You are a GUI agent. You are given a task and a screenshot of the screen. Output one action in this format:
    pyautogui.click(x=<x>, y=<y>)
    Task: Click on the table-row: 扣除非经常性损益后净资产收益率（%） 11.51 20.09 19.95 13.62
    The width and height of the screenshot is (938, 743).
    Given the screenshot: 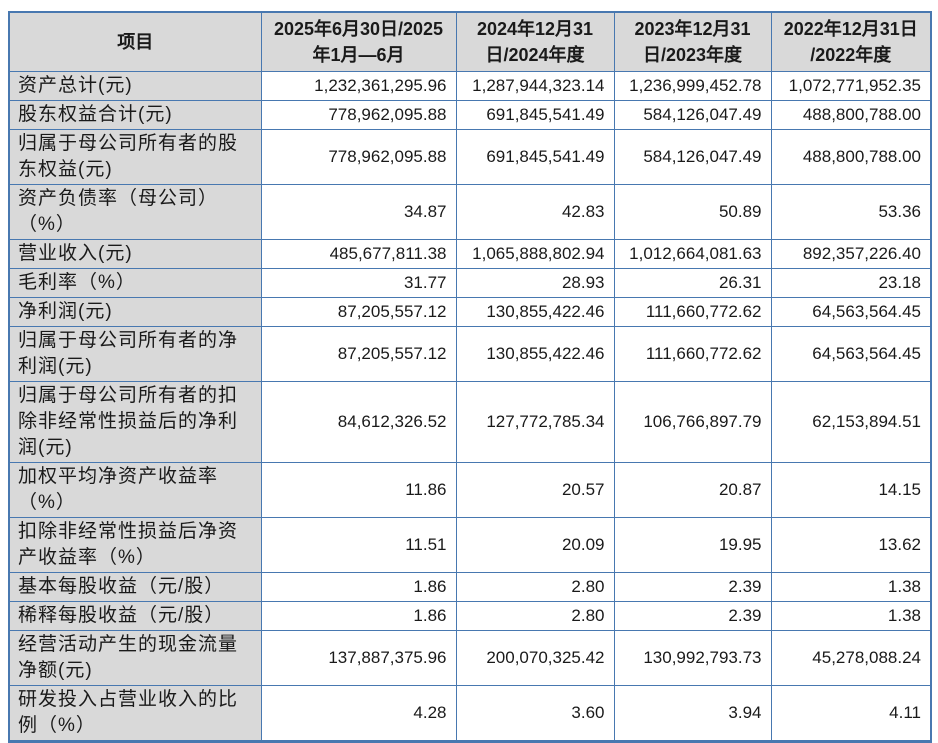 What is the action you would take?
    pyautogui.click(x=470, y=545)
    